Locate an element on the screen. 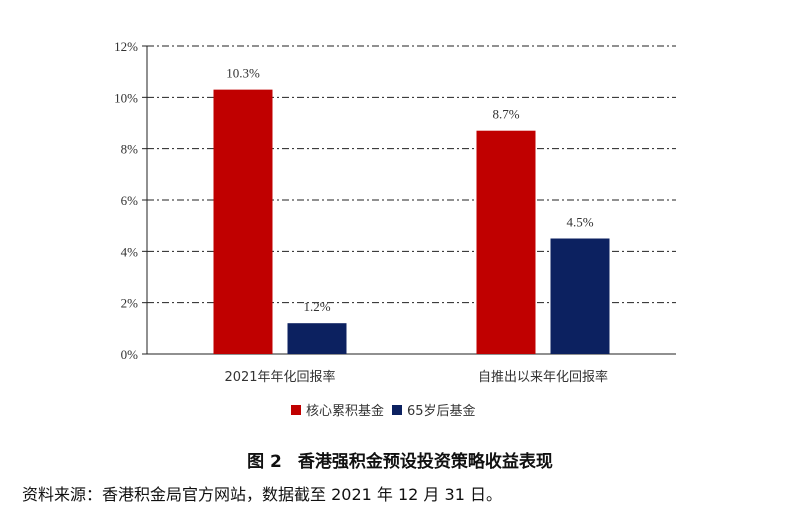 The image size is (800, 509). legend-label: 65岁后基金 is located at coordinates (441, 411).